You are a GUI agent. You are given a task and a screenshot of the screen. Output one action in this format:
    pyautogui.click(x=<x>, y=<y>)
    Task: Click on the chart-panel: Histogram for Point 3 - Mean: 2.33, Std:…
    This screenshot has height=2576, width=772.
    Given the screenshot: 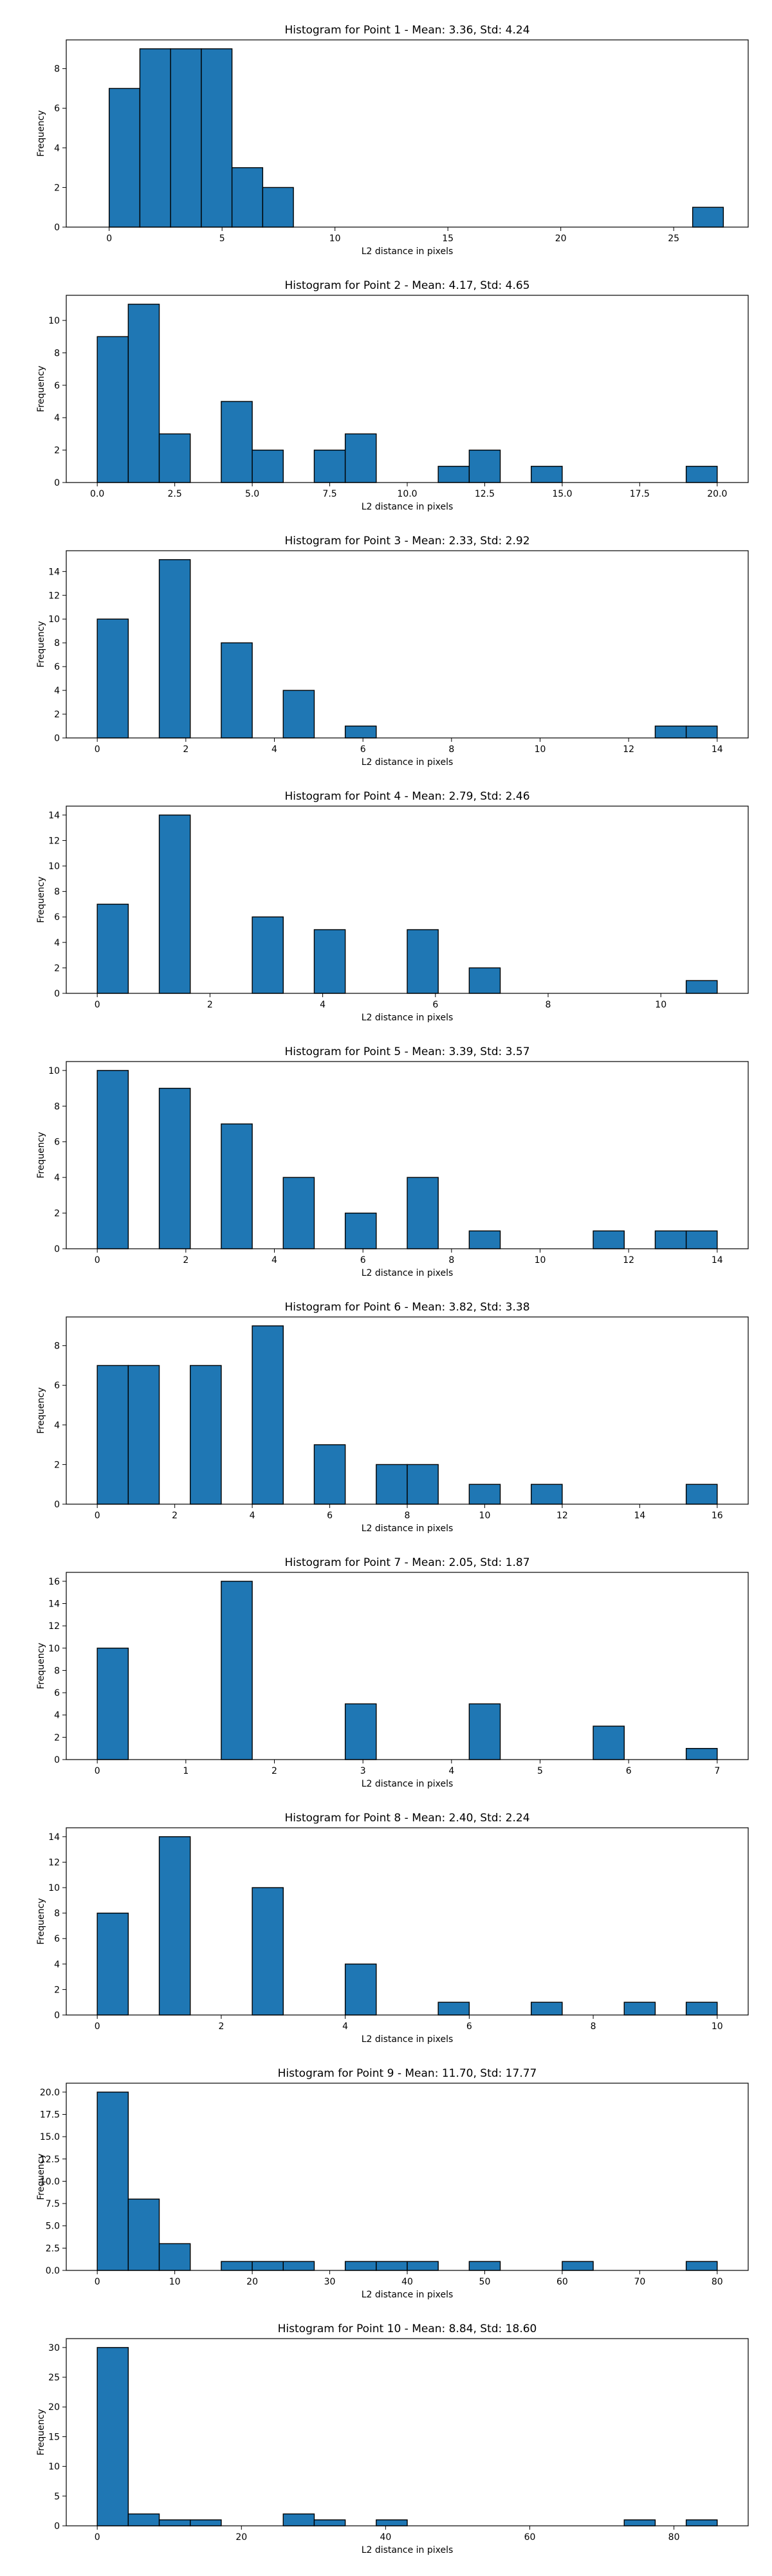 What is the action you would take?
    pyautogui.click(x=392, y=651)
    